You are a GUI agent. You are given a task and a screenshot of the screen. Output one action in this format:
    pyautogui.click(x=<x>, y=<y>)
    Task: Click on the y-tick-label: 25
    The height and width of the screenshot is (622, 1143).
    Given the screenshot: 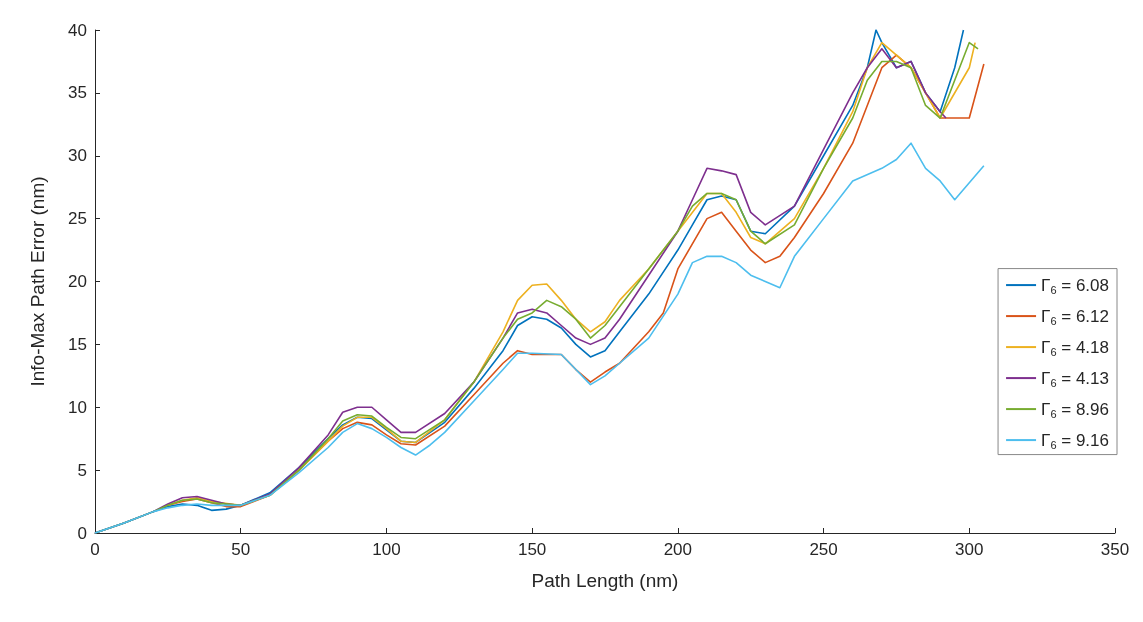 What is the action you would take?
    pyautogui.click(x=77, y=219)
    